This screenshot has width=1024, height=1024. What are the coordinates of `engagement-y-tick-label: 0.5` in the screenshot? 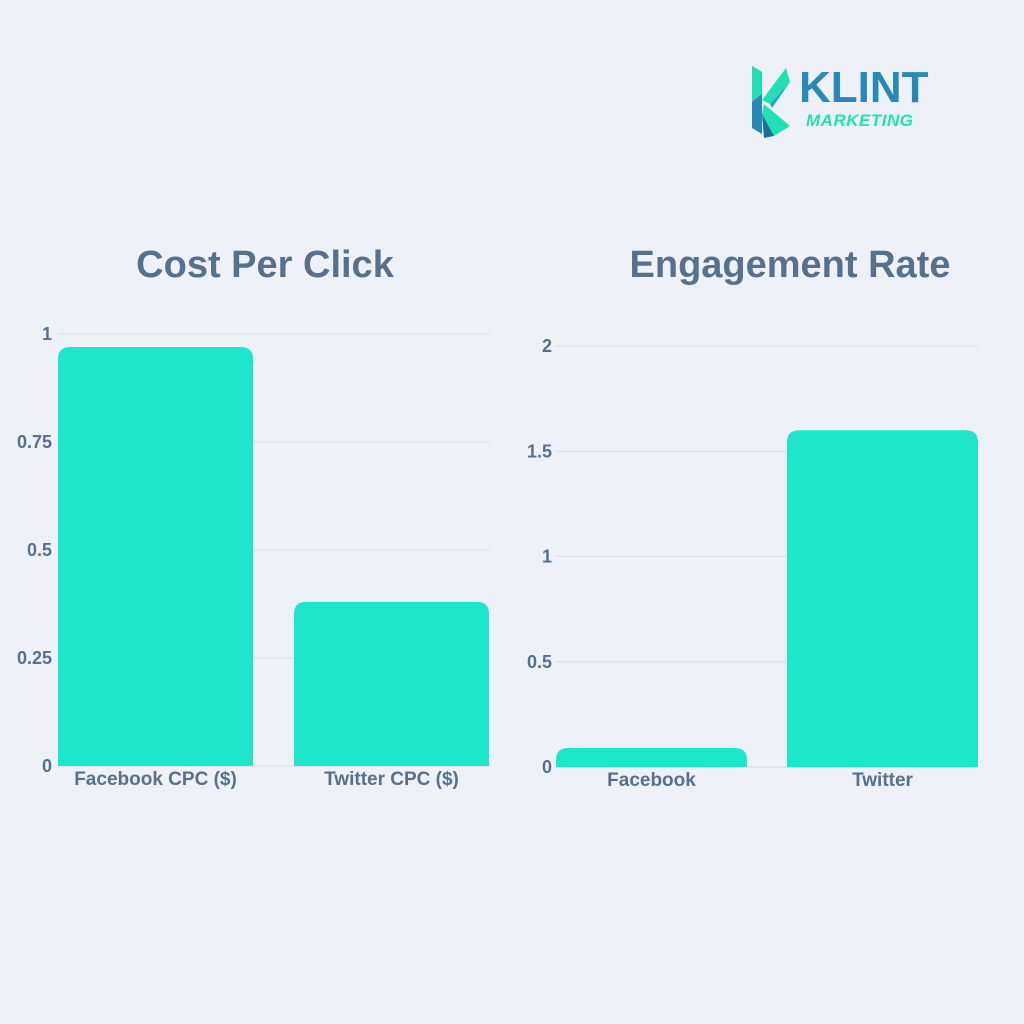 It's located at (539, 662).